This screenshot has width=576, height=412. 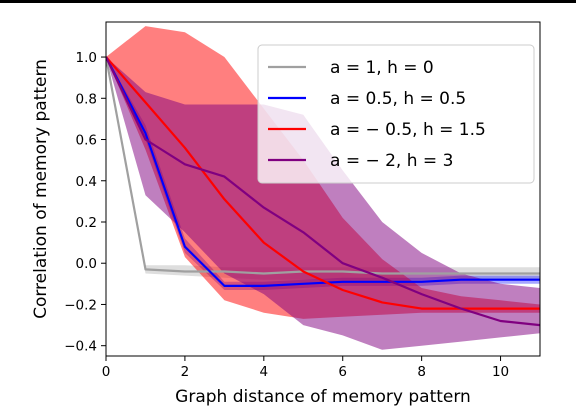 What do you see at coordinates (86, 99) in the screenshot?
I see `y-tick-label: 0.8` at bounding box center [86, 99].